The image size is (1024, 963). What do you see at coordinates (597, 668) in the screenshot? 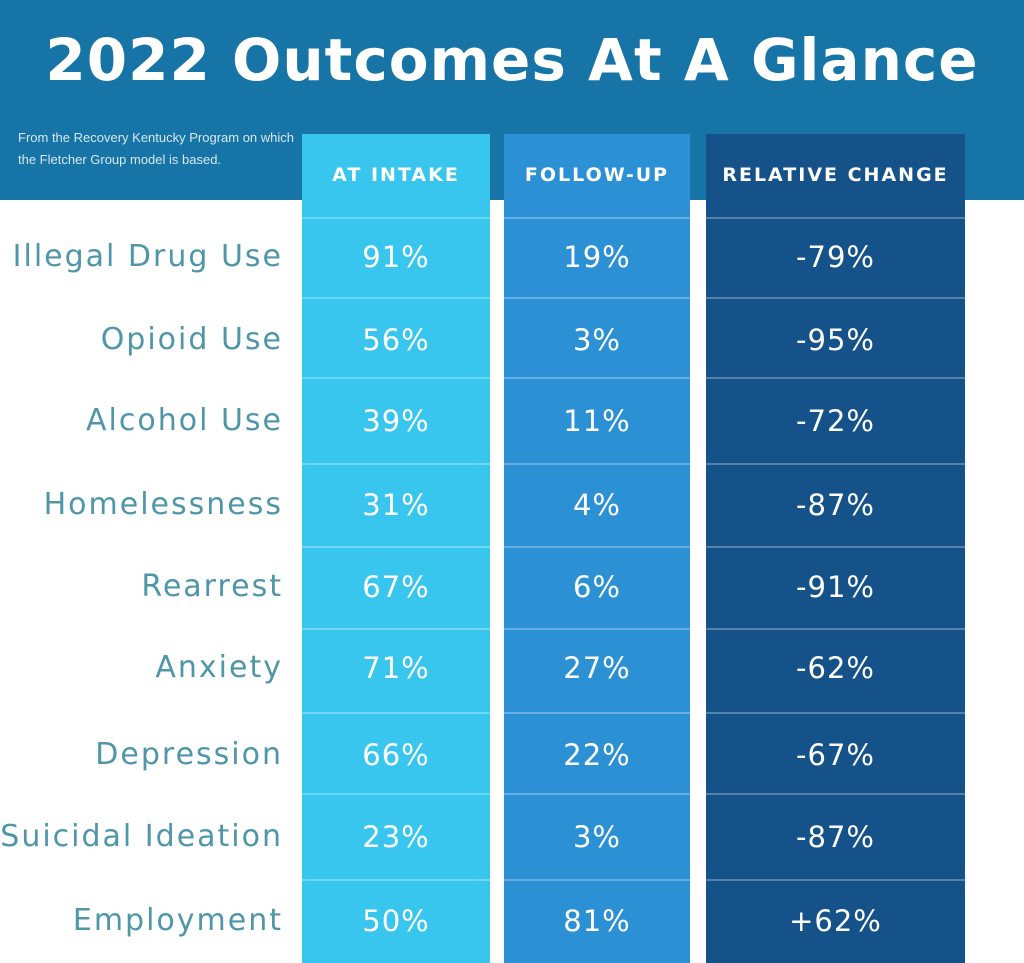
I see `cell-follow-up: 27%` at bounding box center [597, 668].